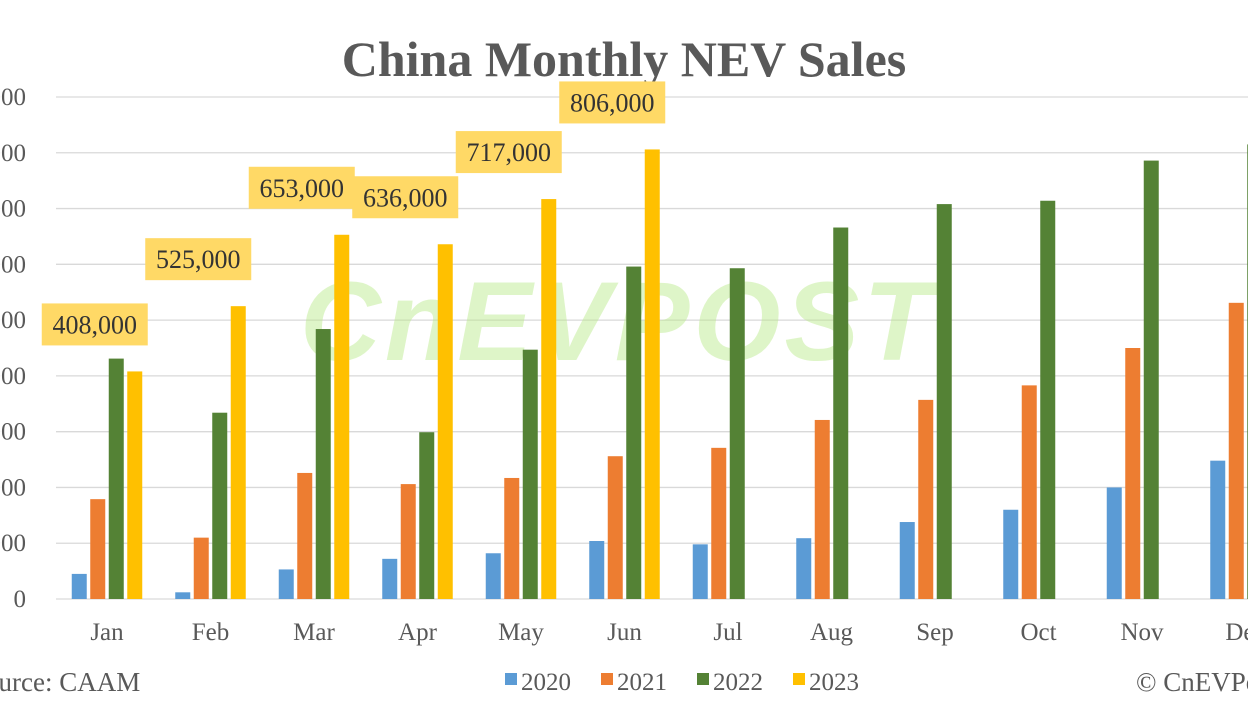 The width and height of the screenshot is (1248, 707). What do you see at coordinates (13, 209) in the screenshot?
I see `y-tick-label: 700,000` at bounding box center [13, 209].